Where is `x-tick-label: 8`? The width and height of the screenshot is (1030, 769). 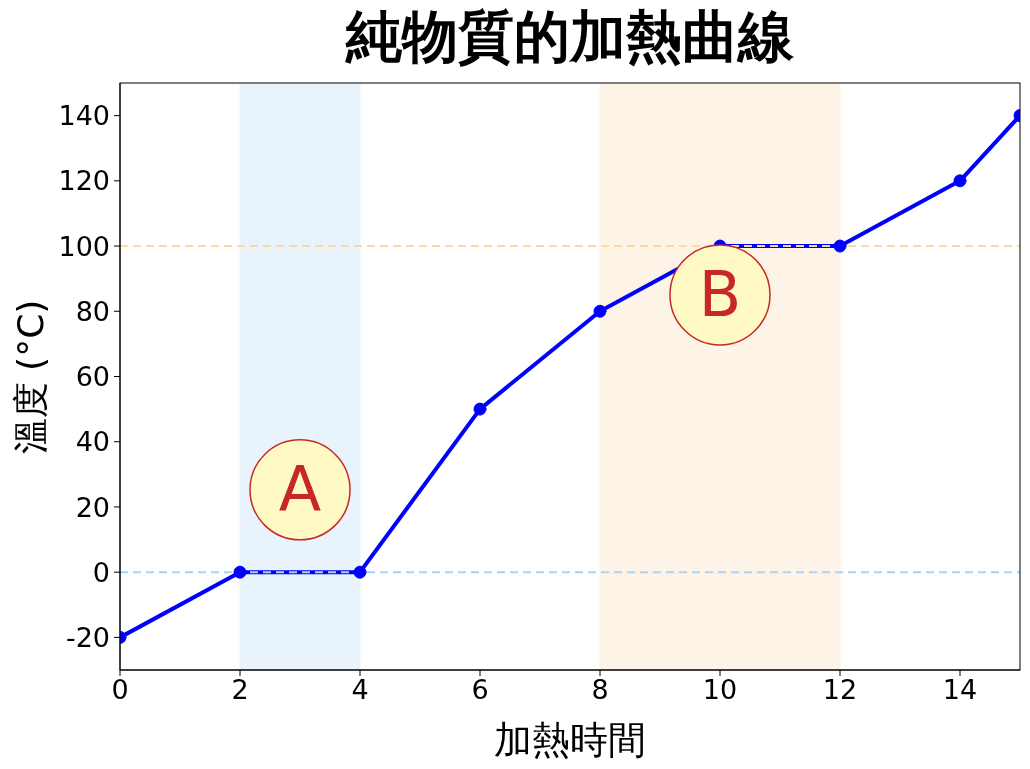
x-tick-label: 8 is located at coordinates (600, 690).